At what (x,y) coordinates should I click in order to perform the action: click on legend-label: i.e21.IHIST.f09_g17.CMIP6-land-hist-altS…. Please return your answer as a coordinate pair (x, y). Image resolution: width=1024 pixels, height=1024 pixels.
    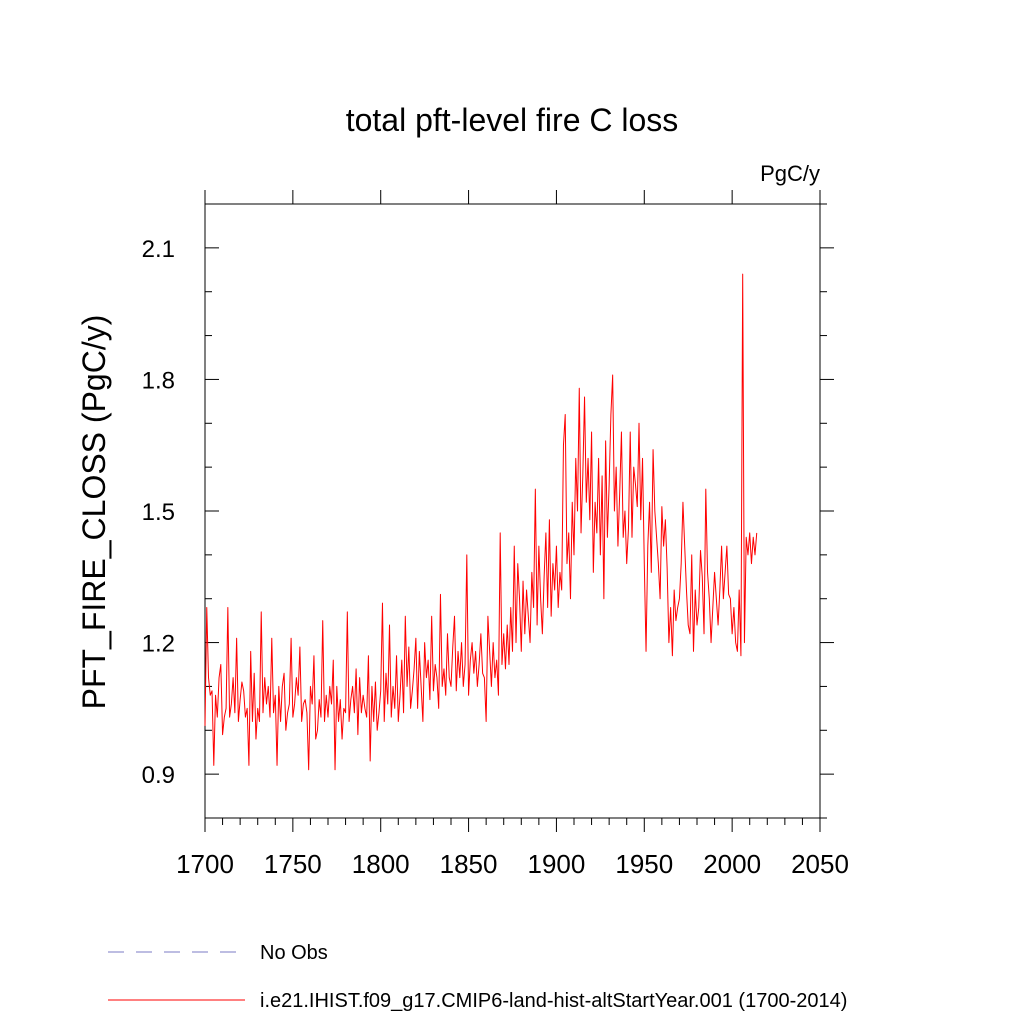
    Looking at the image, I should click on (553, 1001).